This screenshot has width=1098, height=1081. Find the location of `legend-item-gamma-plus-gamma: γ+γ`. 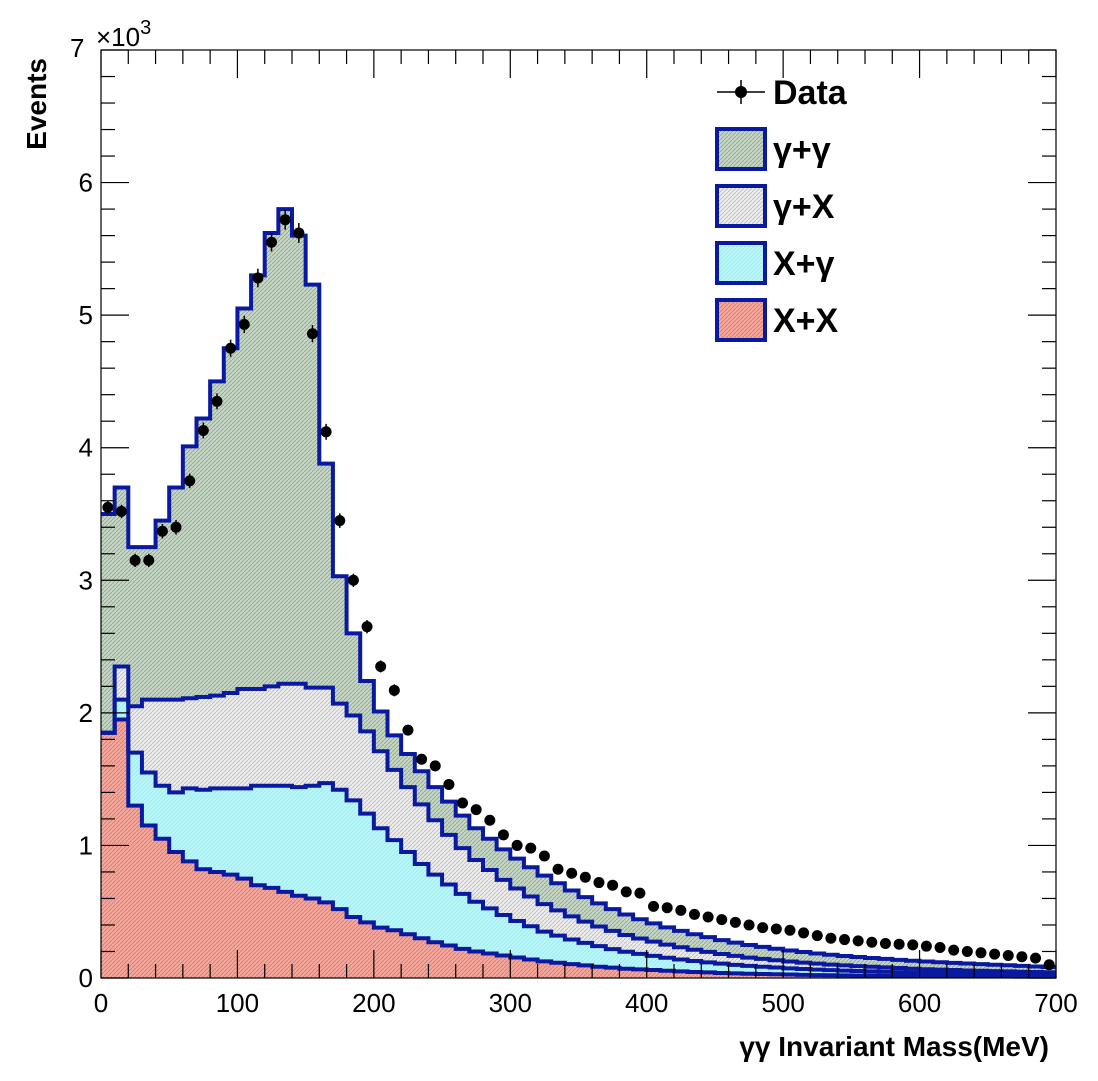

legend-item-gamma-plus-gamma: γ+γ is located at coordinates (773, 149).